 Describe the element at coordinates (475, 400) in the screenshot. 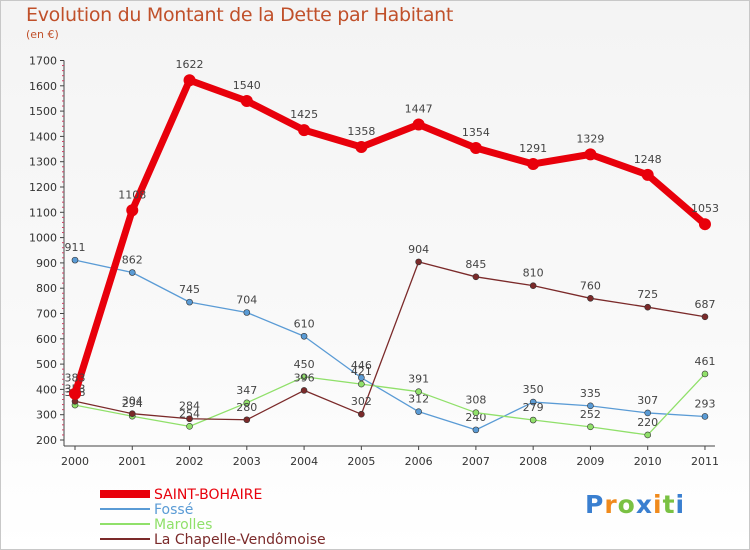

I see `data-label: 308` at that location.